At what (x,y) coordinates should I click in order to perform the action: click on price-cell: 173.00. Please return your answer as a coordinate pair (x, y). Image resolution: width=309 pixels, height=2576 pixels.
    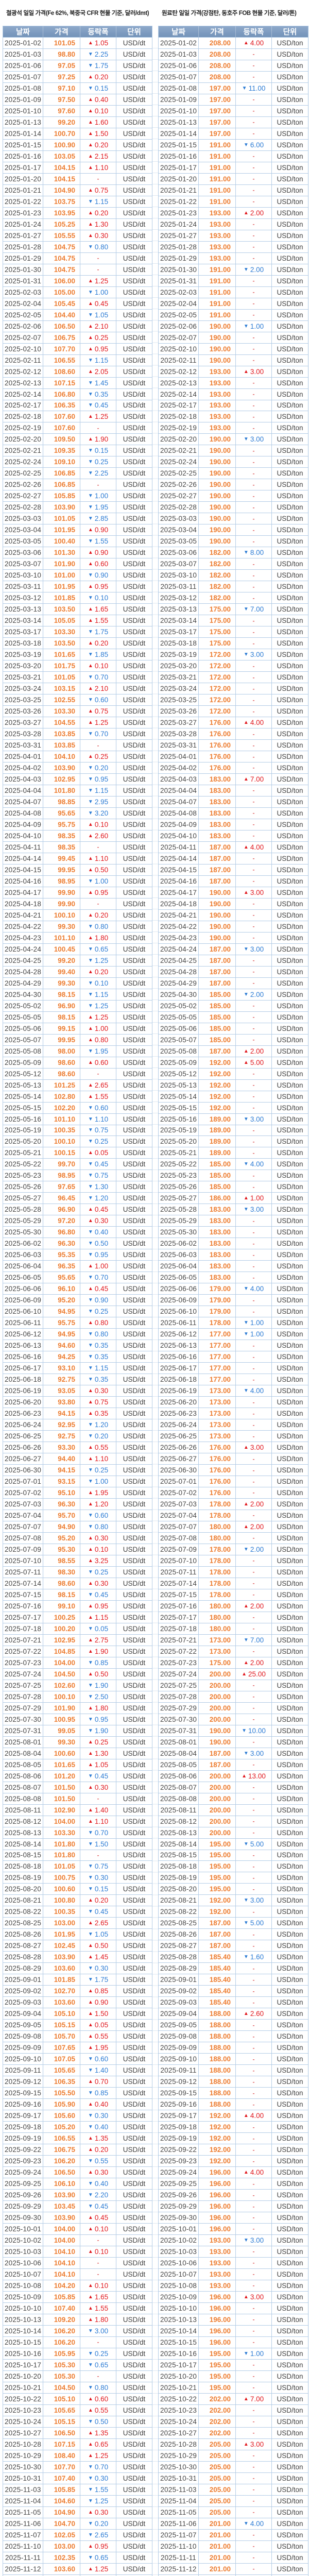
    Looking at the image, I should click on (217, 1414).